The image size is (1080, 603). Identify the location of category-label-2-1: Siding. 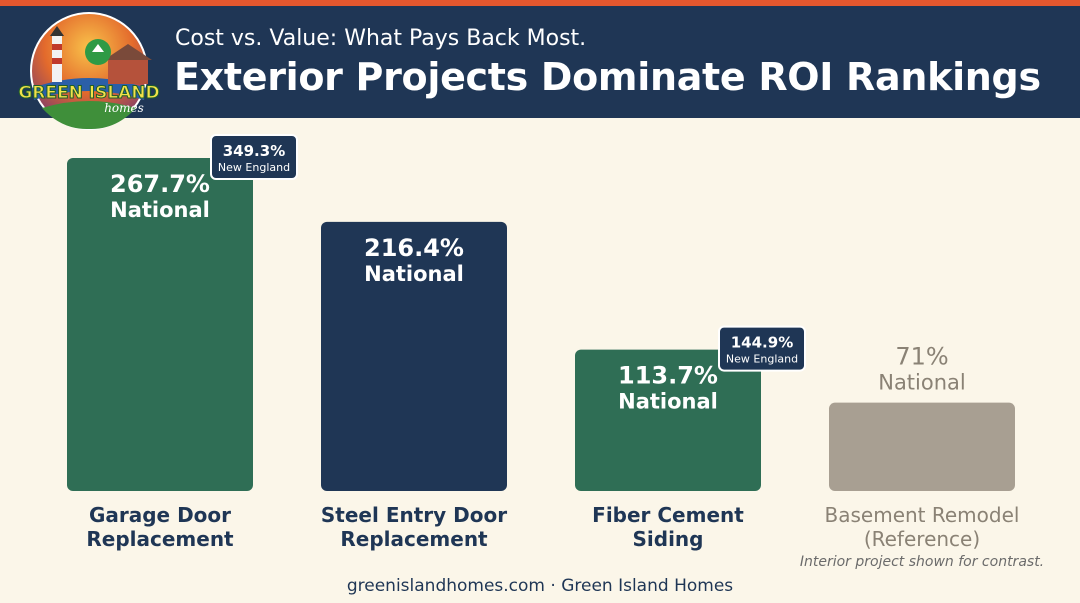
(668, 539).